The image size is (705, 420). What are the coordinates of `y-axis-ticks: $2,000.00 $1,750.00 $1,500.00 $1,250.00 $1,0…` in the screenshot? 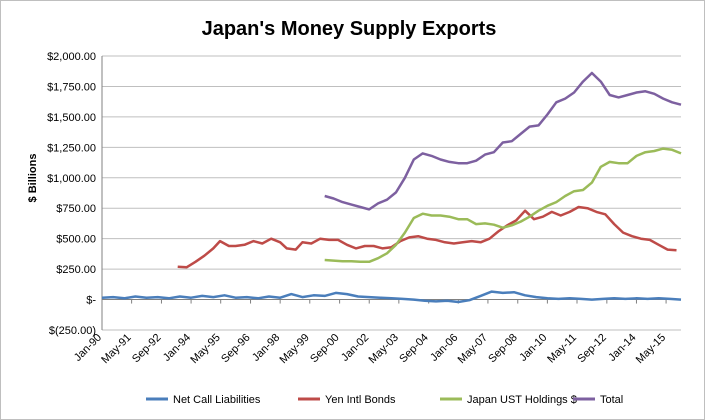 It's located at (71, 194).